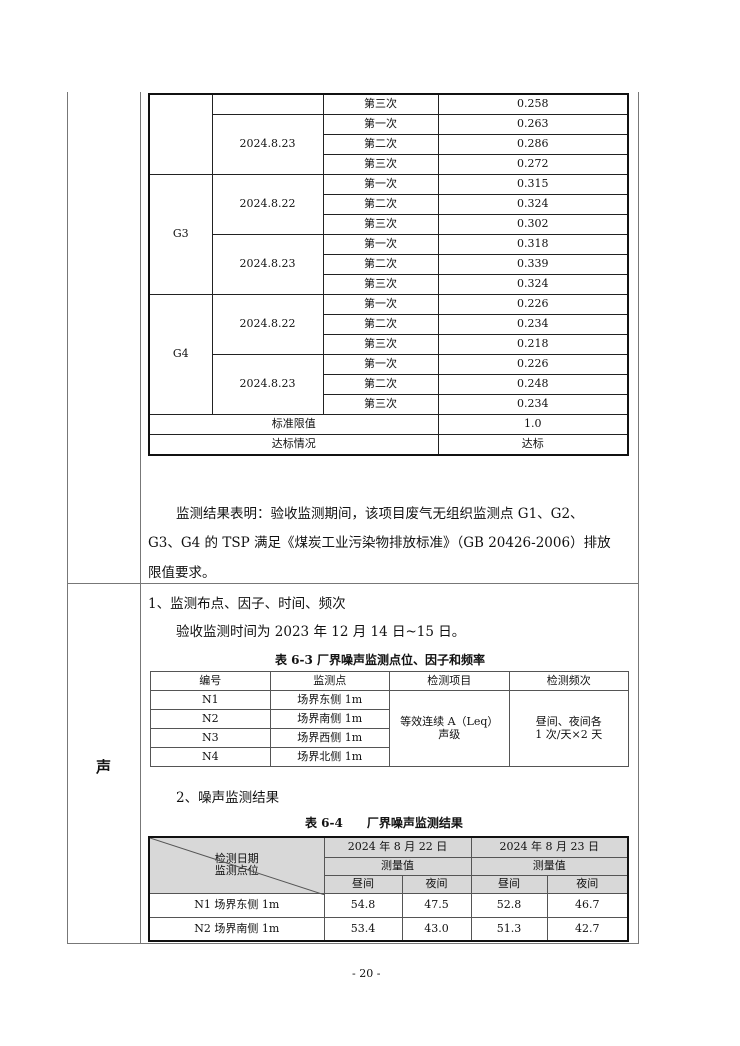  What do you see at coordinates (568, 722) in the screenshot?
I see `freq-line: 昼间、夜间各` at bounding box center [568, 722].